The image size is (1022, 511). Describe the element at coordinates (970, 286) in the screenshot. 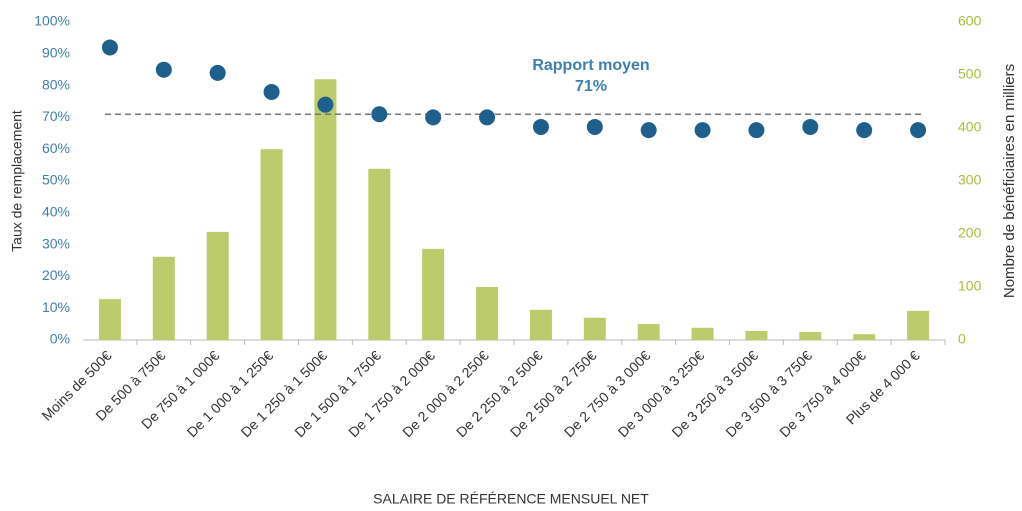

I see `y2-tick-label: 100` at that location.